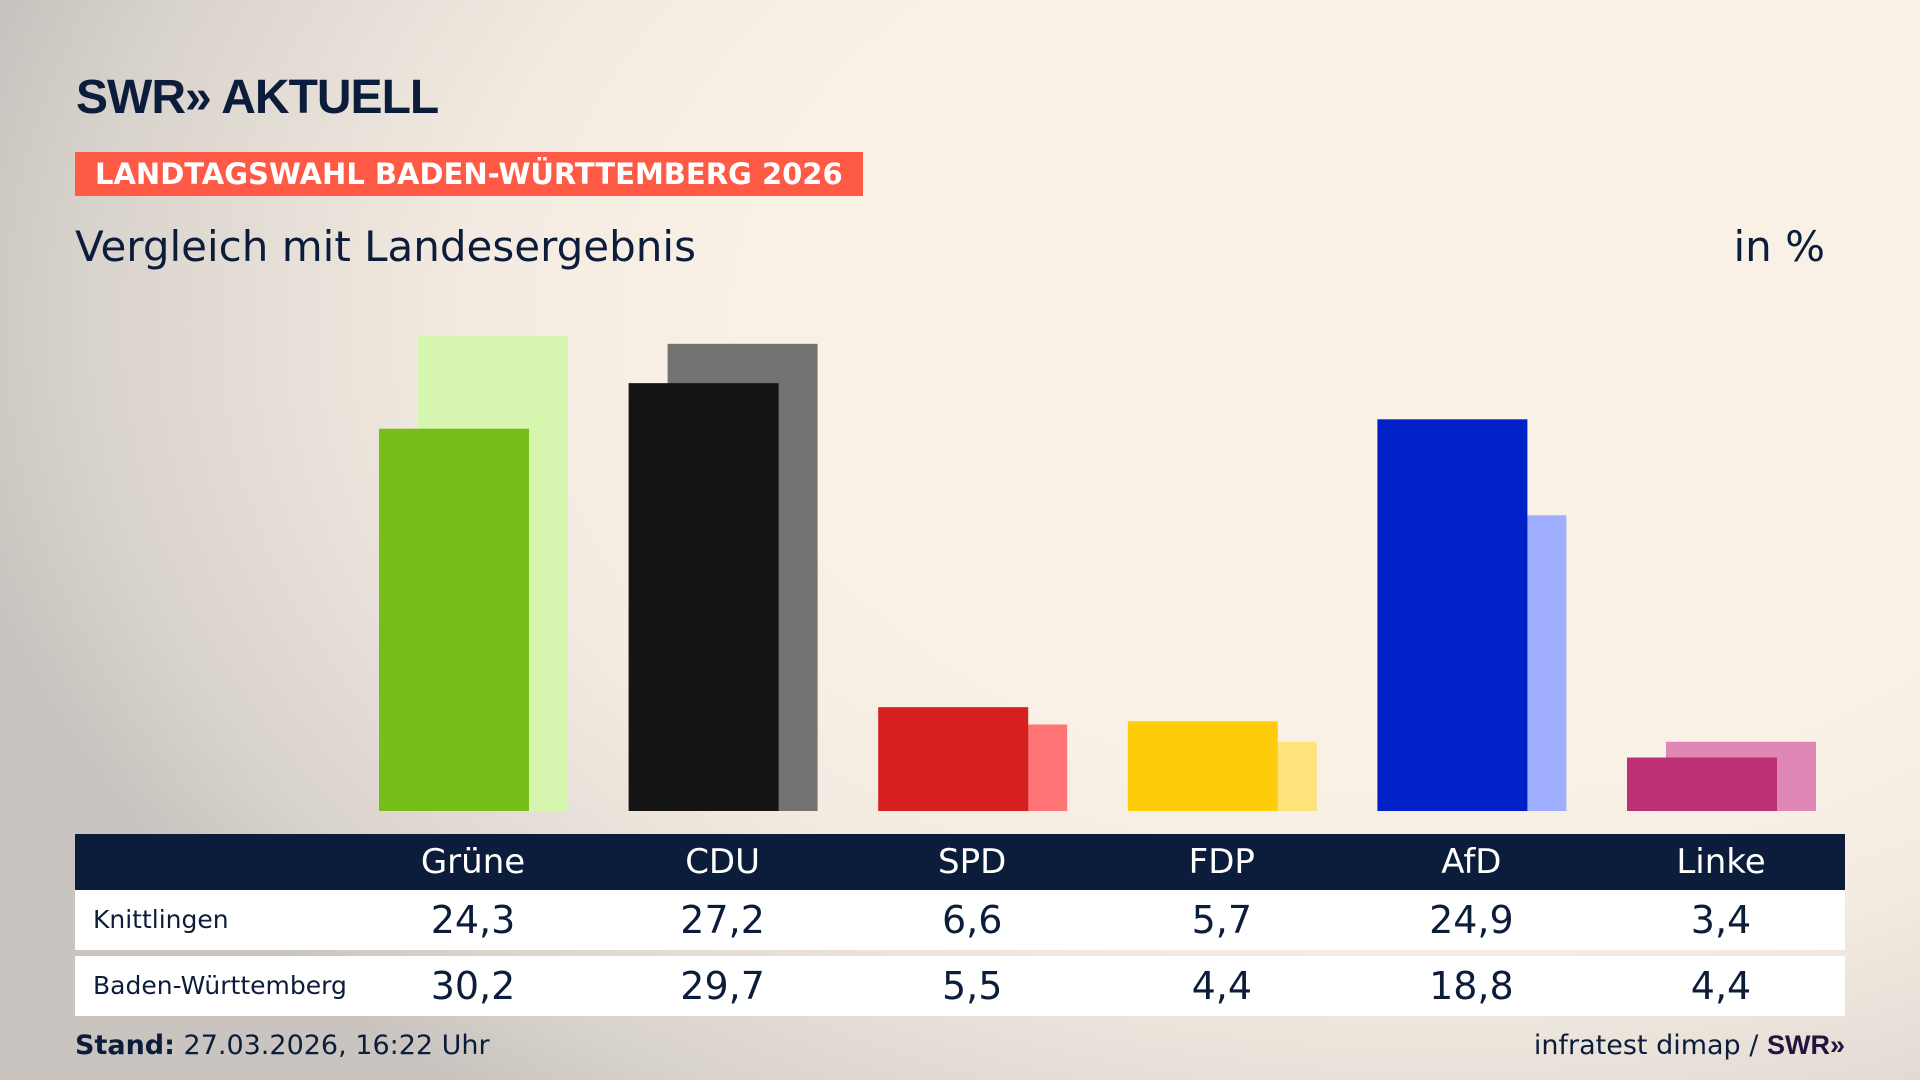 The width and height of the screenshot is (1920, 1080). I want to click on value-cell: 6,6, so click(972, 920).